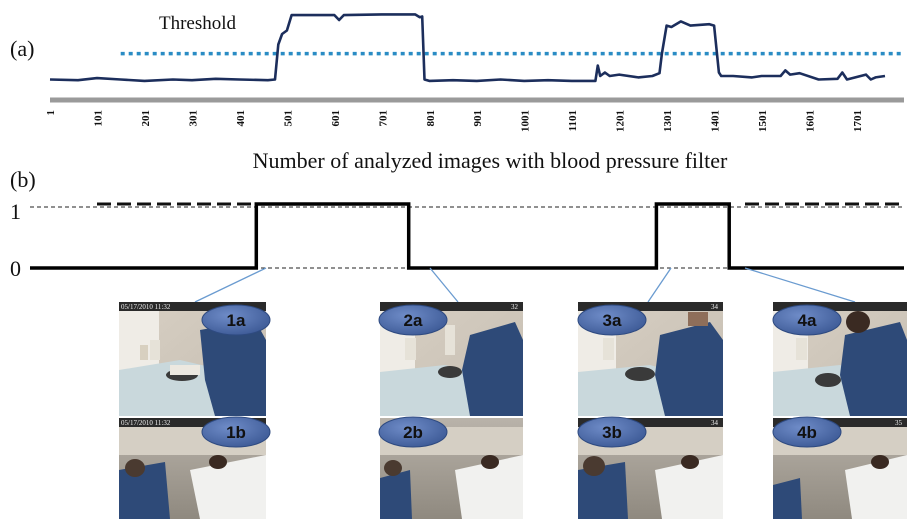 The image size is (908, 519). What do you see at coordinates (515, 307) in the screenshot?
I see `timestamp-2a: 32` at bounding box center [515, 307].